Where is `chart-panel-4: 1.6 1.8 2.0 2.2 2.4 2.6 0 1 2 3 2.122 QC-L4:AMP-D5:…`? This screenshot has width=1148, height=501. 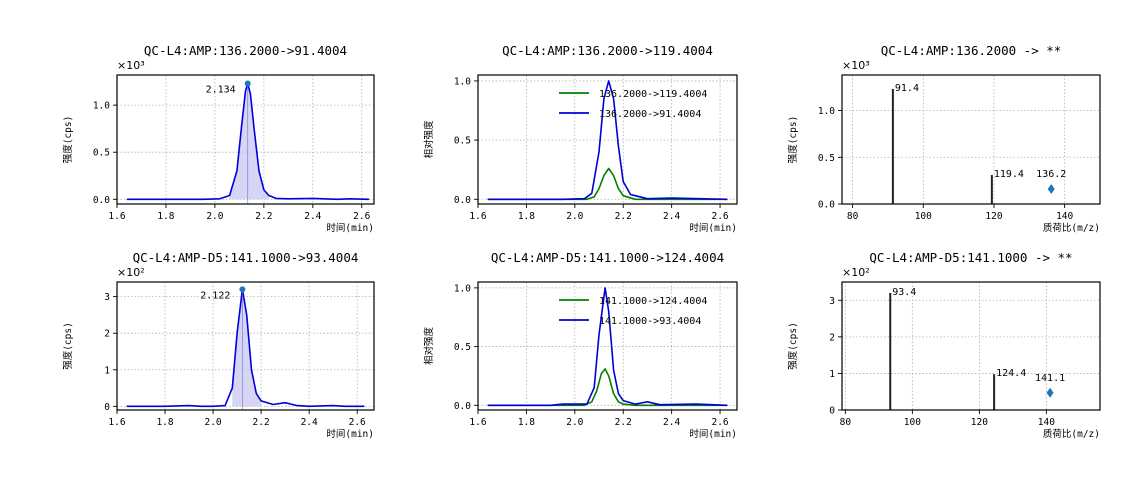 chart-panel-4: 1.6 1.8 2.0 2.2 2.4 2.6 0 1 2 3 2.122 QC-L4:AMP-D5:… is located at coordinates (218, 345).